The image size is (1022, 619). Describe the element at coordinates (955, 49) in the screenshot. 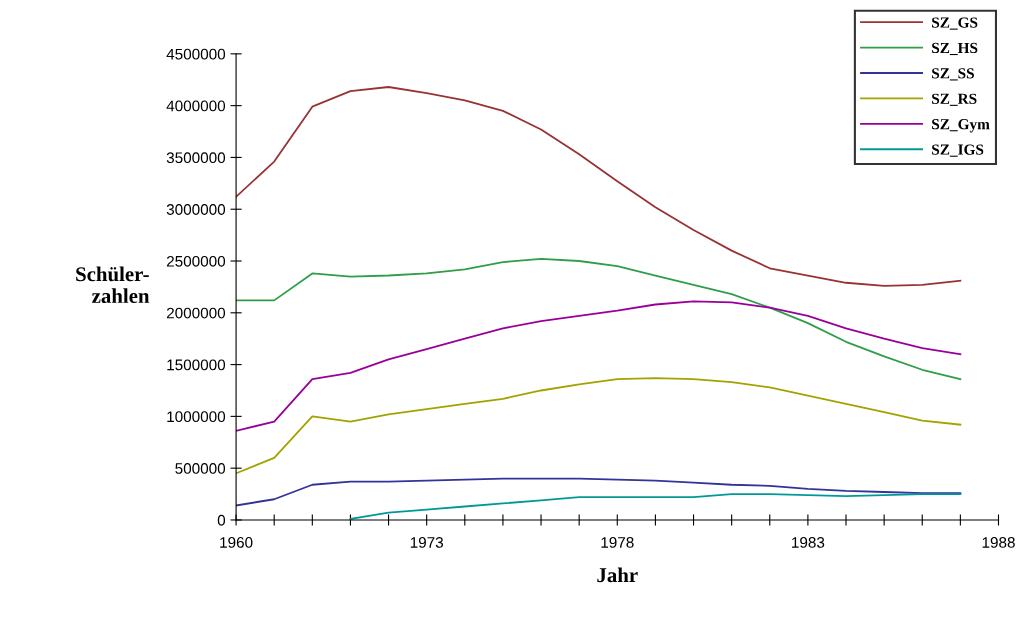

I see `legend-label: SZ_HS` at that location.